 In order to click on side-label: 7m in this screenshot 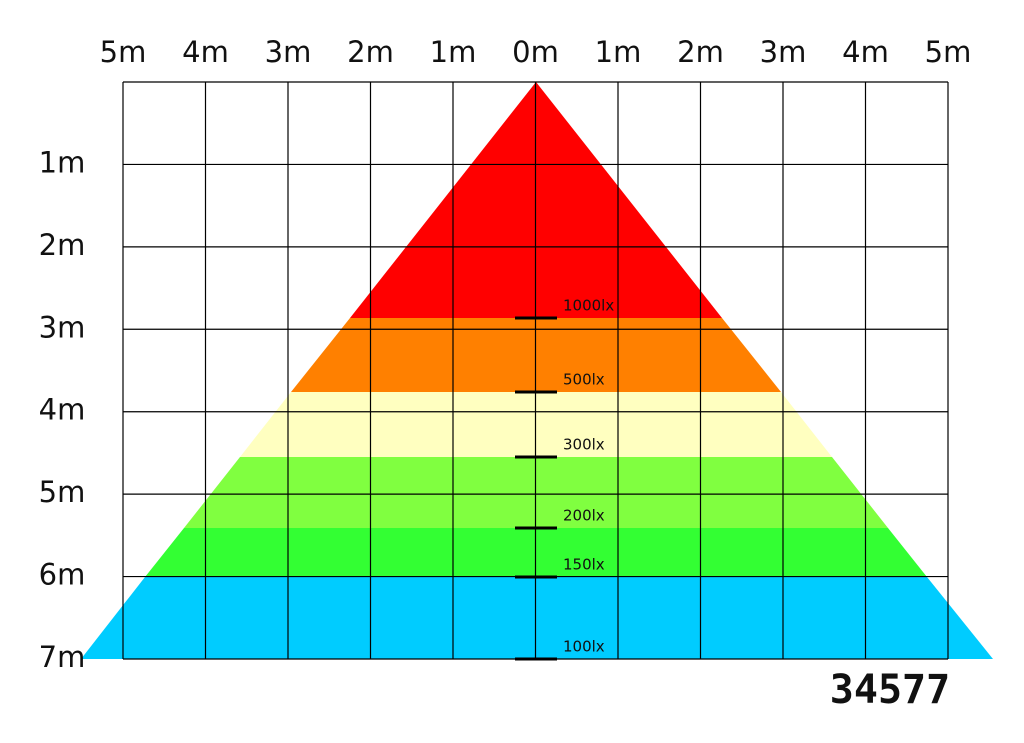, I will do `click(62, 657)`.